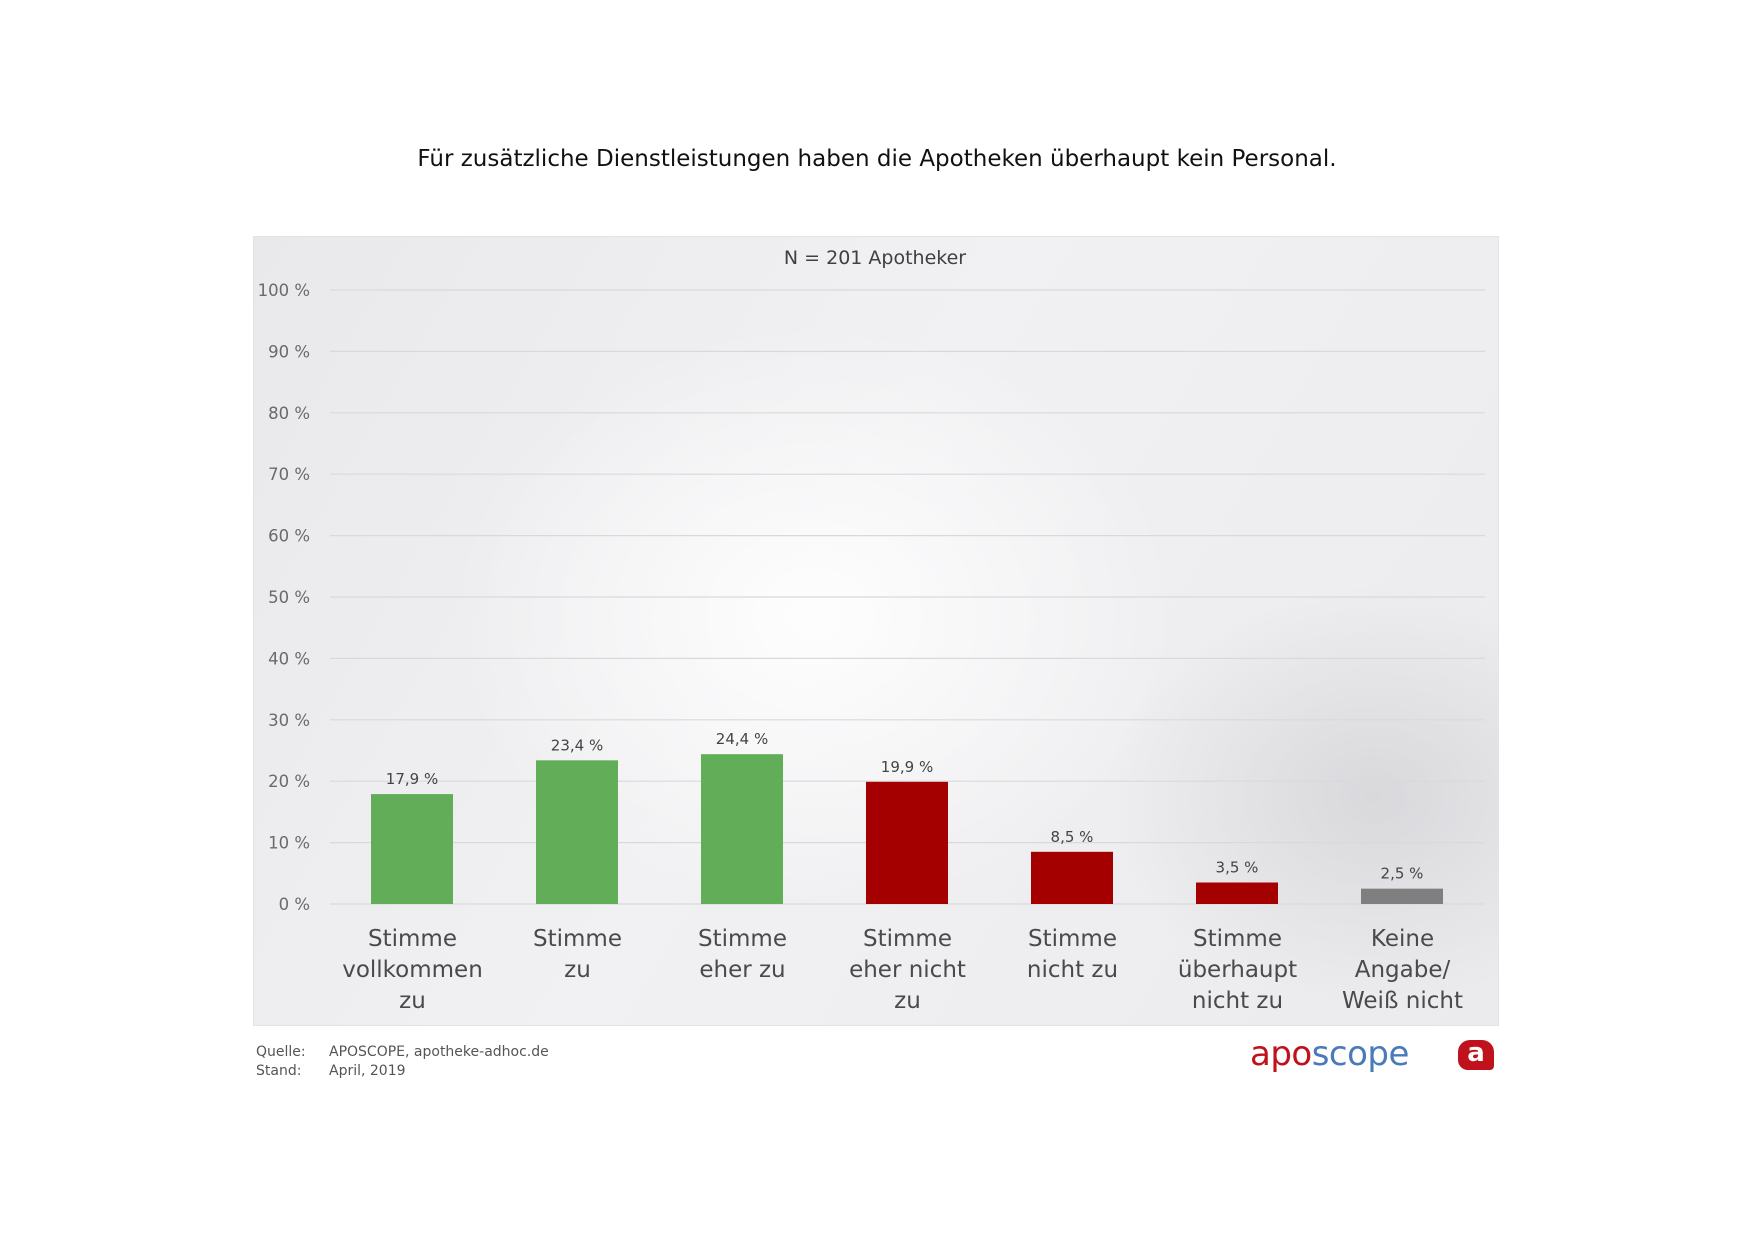 The image size is (1754, 1239). I want to click on y-tick-label: 60 %, so click(289, 536).